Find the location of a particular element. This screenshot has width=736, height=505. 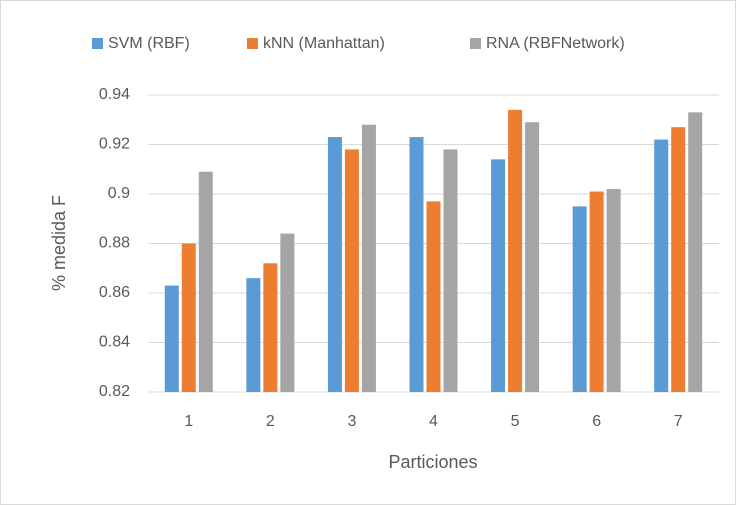

y-tick-label: 0.88 is located at coordinates (114, 243).